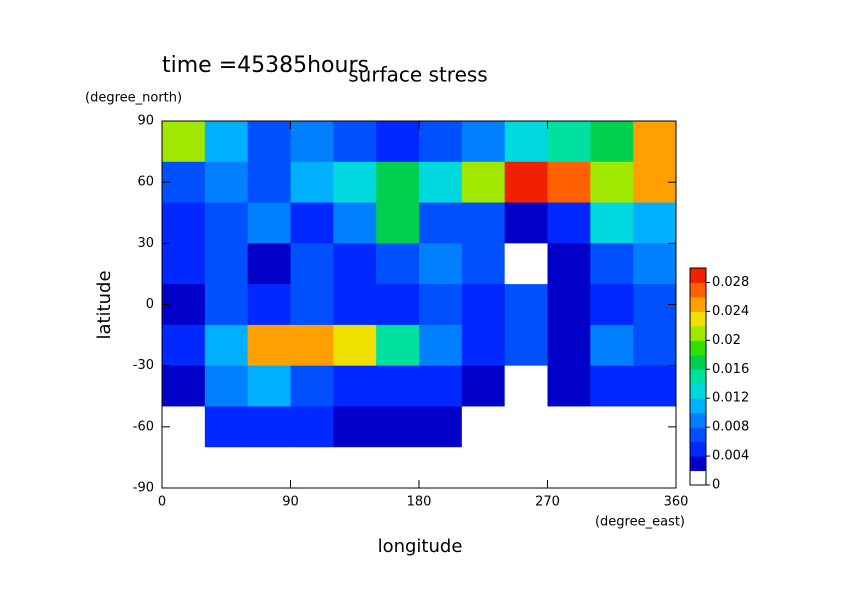 The height and width of the screenshot is (595, 842). I want to click on colorbar-tick-label: 0.008, so click(730, 427).